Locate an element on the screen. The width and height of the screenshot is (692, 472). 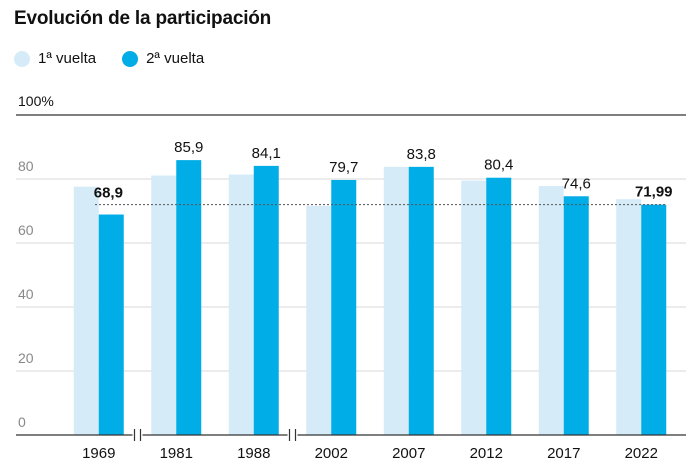
legend-swatch-second-round is located at coordinates (130, 58).